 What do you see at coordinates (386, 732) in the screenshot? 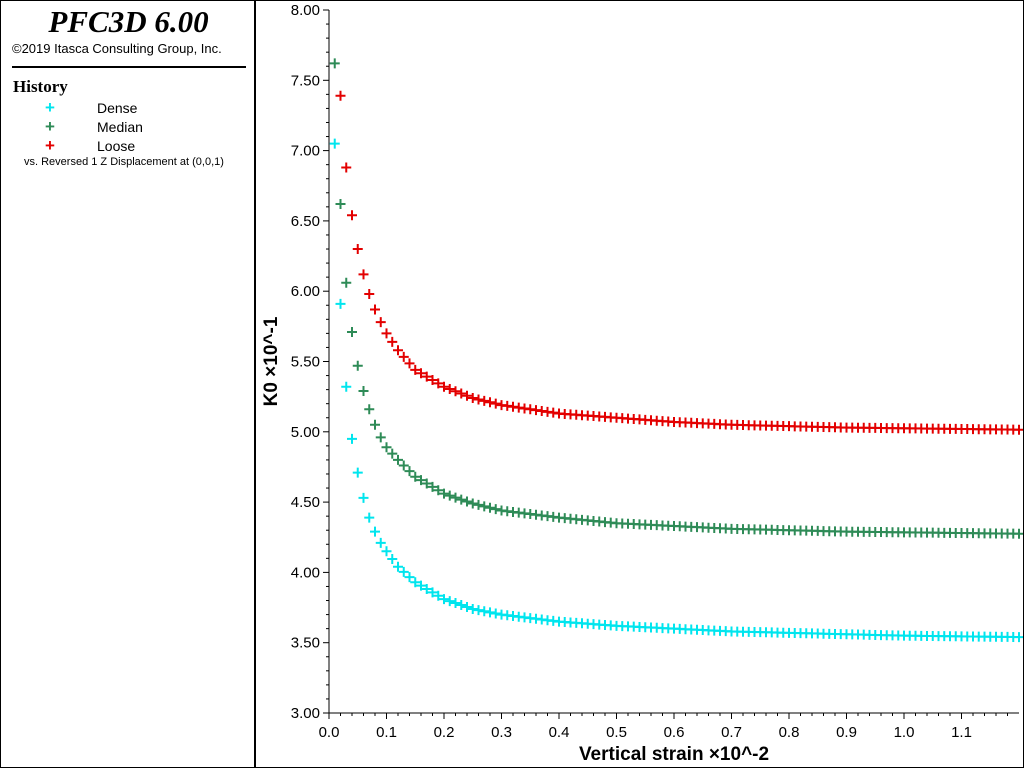
I see `x-tick-label: 0.1` at bounding box center [386, 732].